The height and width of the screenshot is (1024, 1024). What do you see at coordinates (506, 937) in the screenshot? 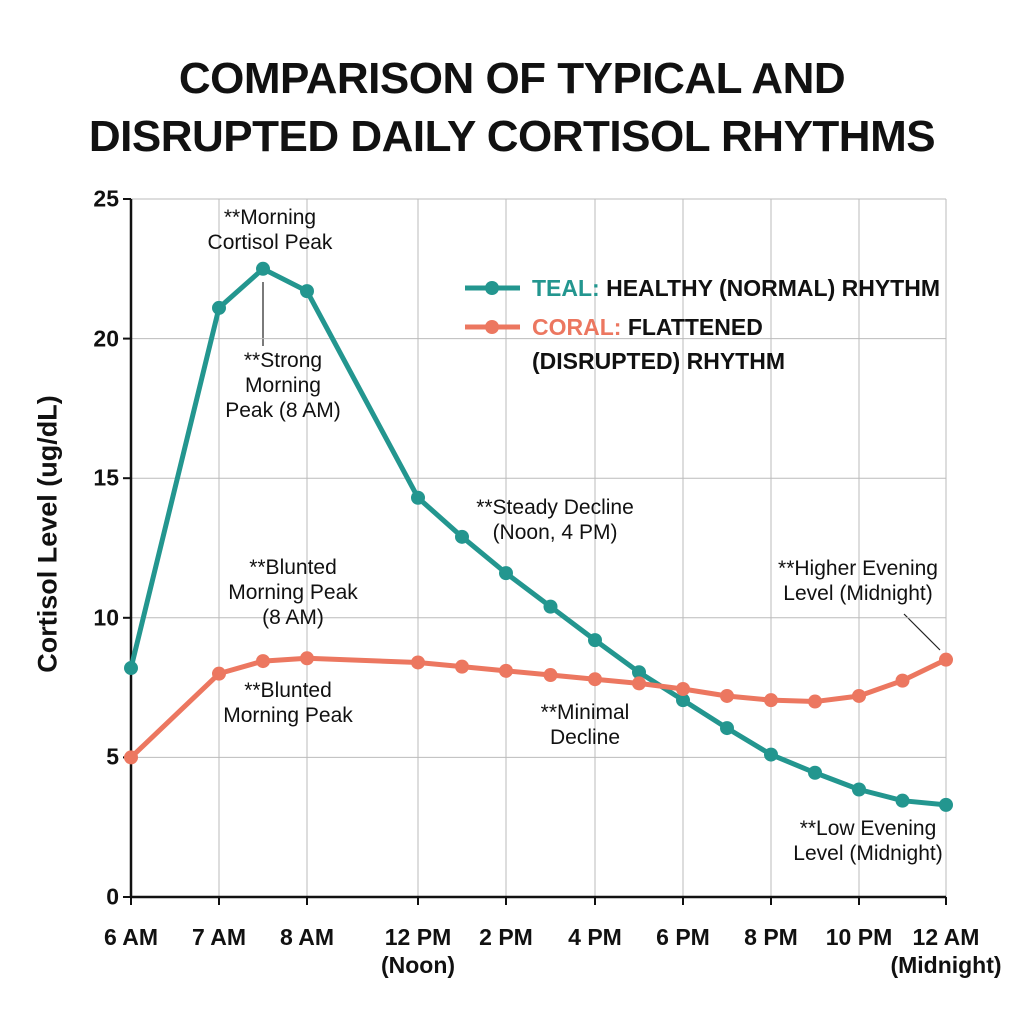
I see `x-tick-label: 2 PM` at bounding box center [506, 937].